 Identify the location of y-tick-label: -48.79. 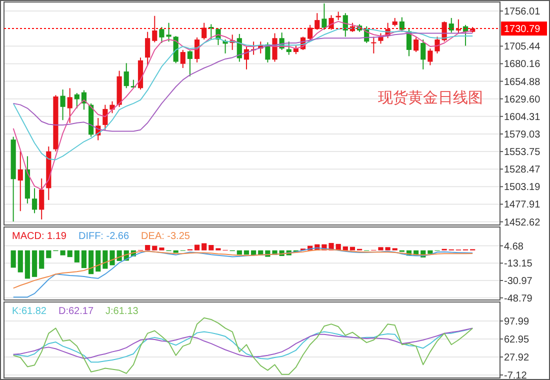
(518, 298).